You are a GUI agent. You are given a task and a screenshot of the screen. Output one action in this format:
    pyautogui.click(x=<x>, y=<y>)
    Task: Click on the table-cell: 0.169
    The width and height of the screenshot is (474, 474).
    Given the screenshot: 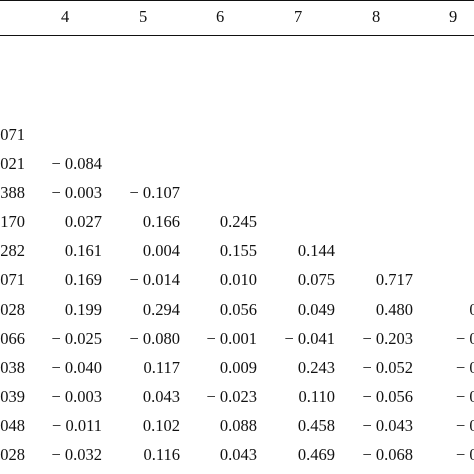 What is the action you would take?
    pyautogui.click(x=83, y=279)
    